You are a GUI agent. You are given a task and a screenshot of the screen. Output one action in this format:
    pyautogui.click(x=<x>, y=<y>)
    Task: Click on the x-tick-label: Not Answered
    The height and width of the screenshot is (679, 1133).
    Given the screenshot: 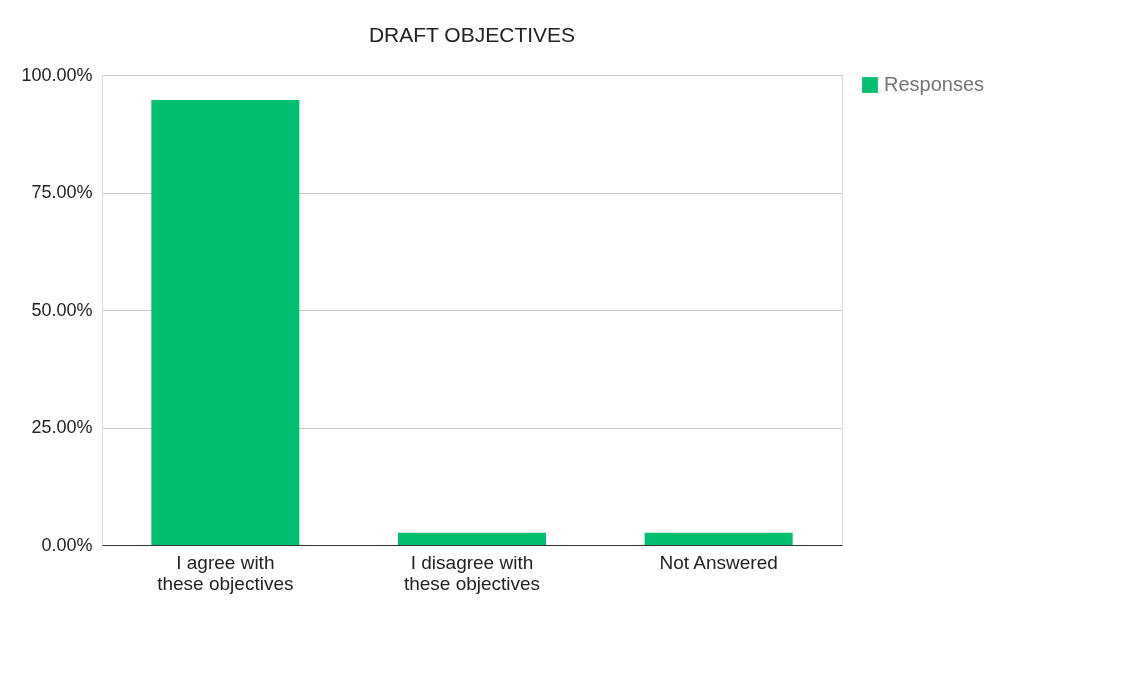 What is the action you would take?
    pyautogui.click(x=718, y=562)
    